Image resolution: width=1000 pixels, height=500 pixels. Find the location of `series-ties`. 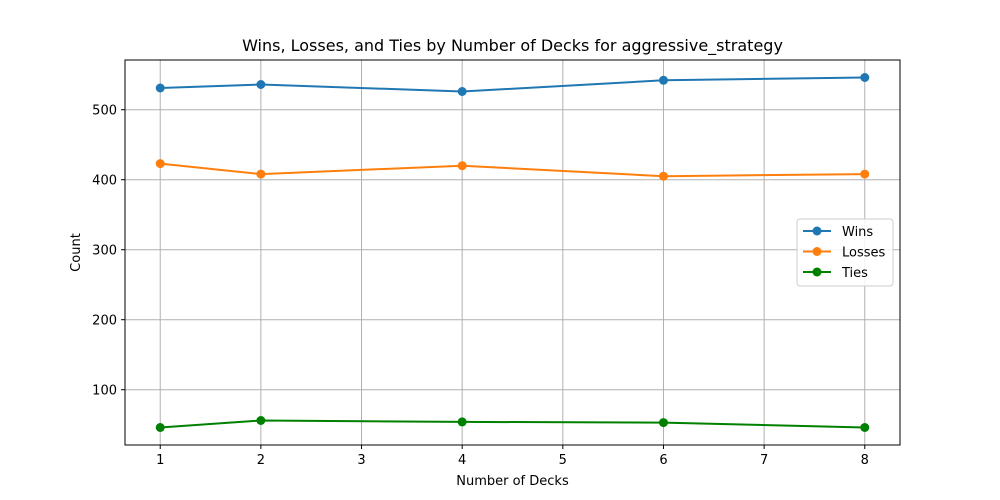

series-ties is located at coordinates (512, 424).